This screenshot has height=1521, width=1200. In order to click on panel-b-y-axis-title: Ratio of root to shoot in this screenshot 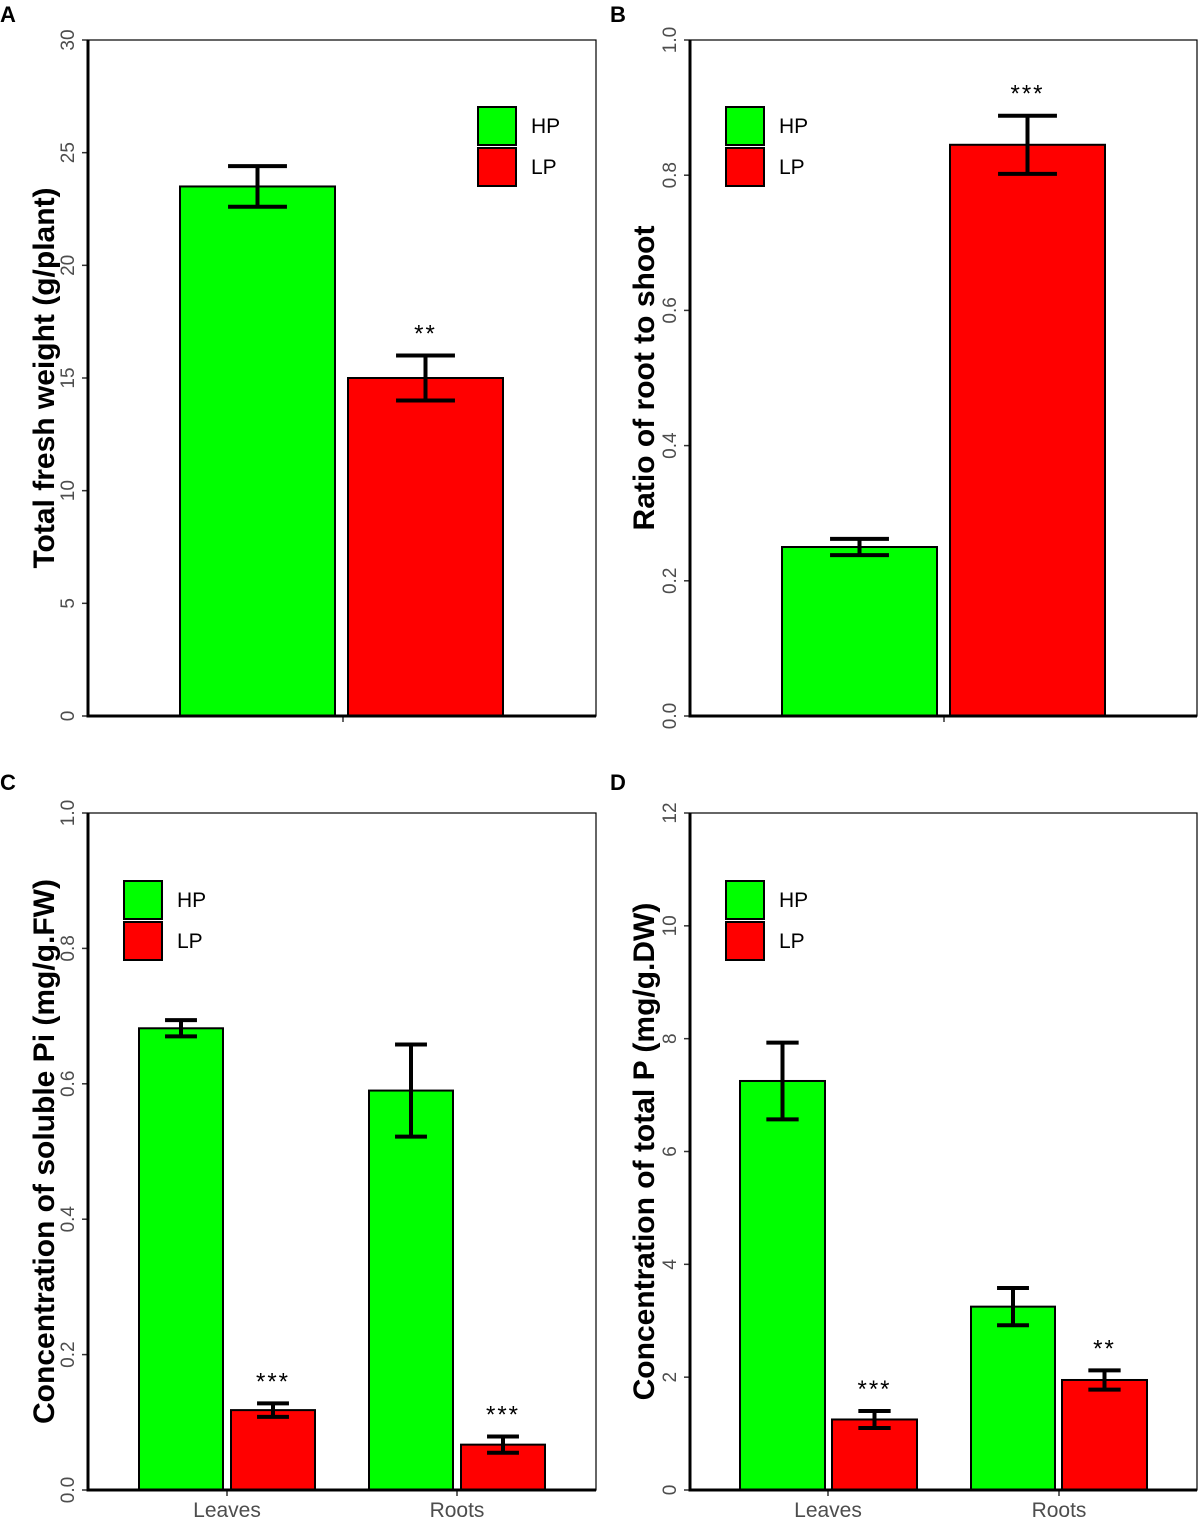, I will do `click(644, 378)`.